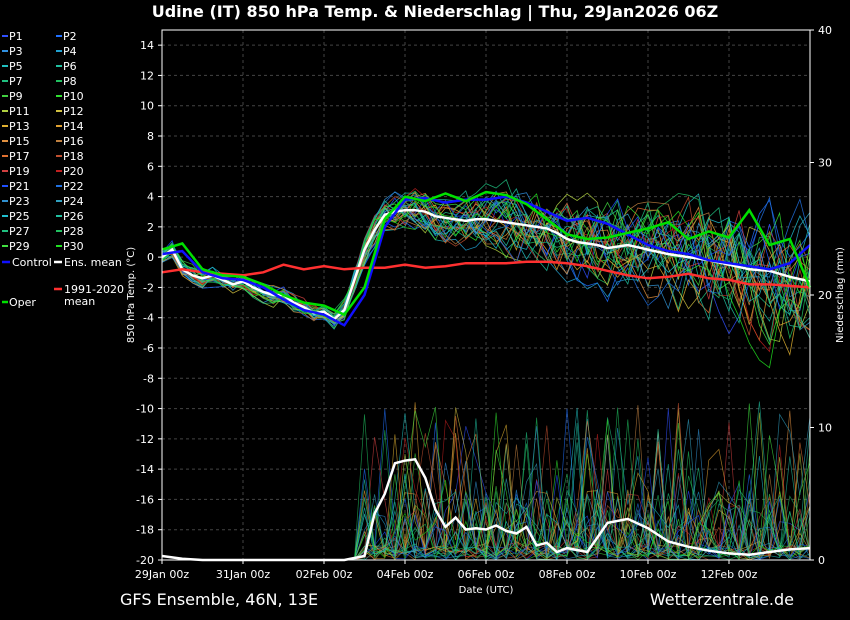 The height and width of the screenshot is (620, 850). Describe the element at coordinates (150, 227) in the screenshot. I see `y-tick-label: 2` at that location.